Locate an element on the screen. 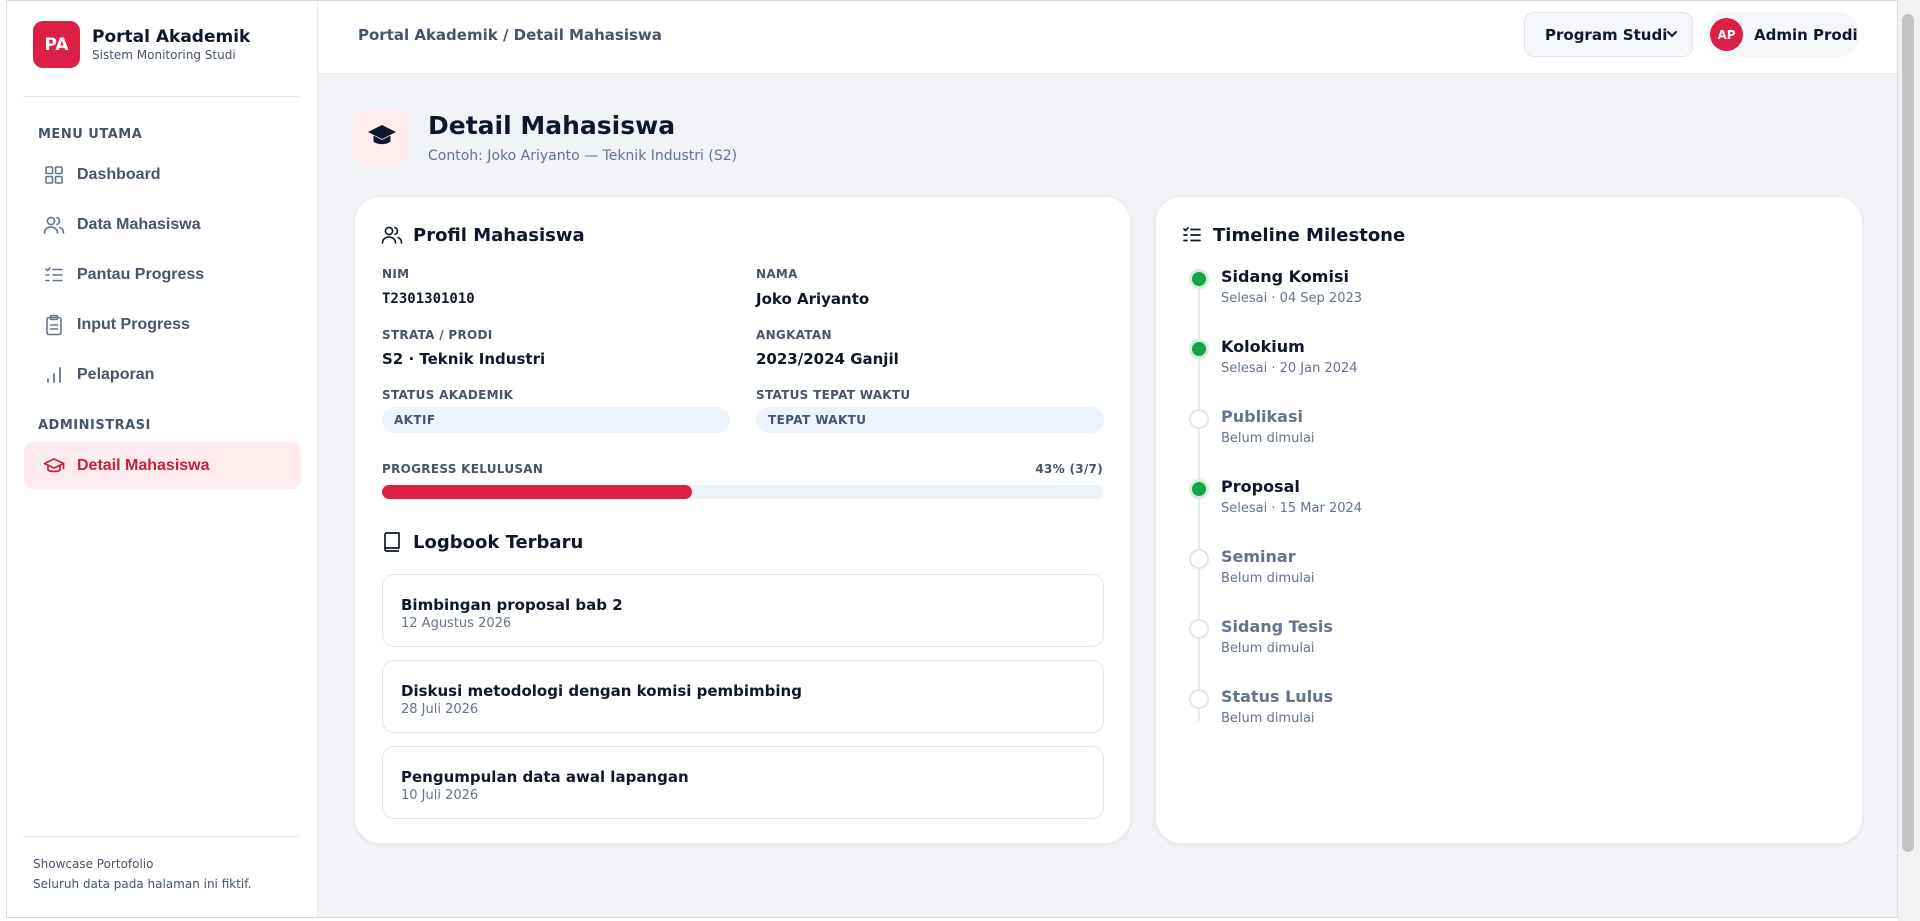 The image size is (1920, 921). nim-value: T2301301010 is located at coordinates (428, 299).